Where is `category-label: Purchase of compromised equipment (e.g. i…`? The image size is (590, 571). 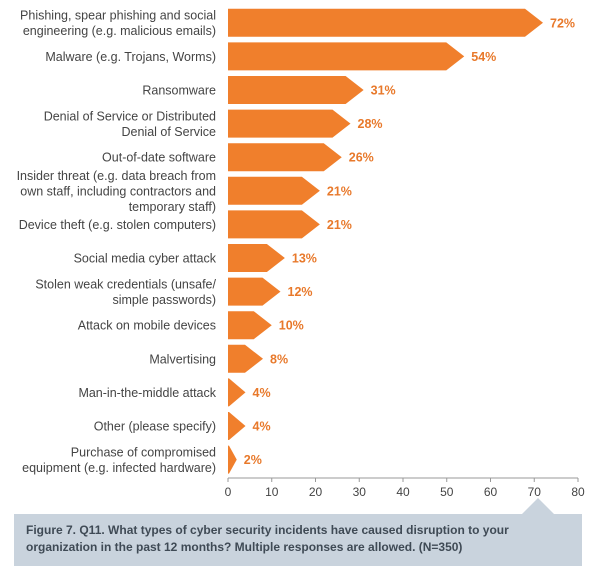
category-label: Purchase of compromised equipment (e.g. i… is located at coordinates (119, 460).